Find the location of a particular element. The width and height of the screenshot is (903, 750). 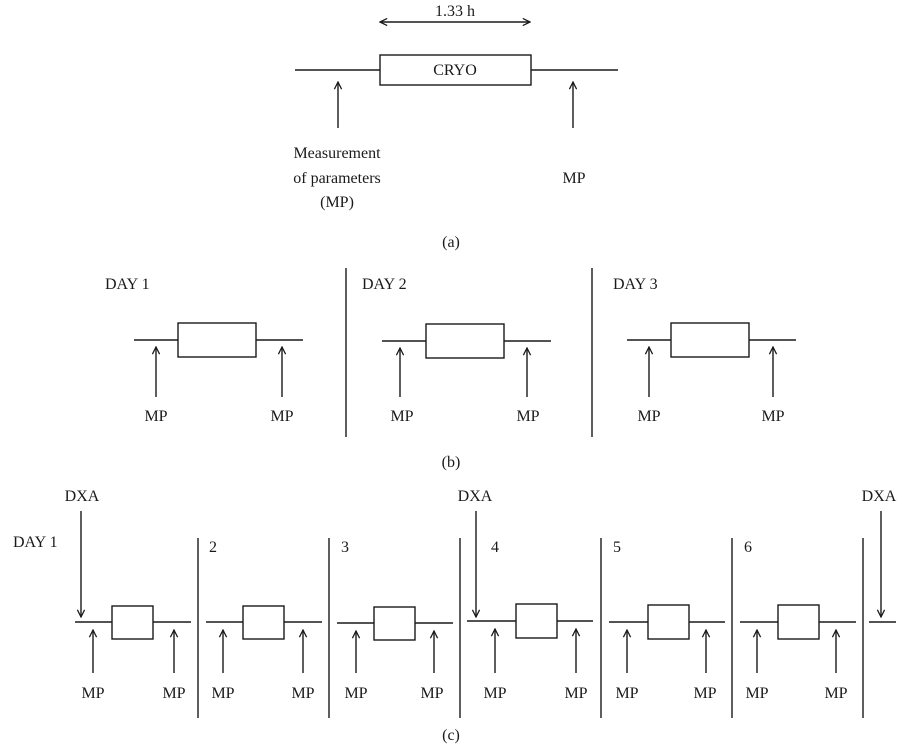

day-label-c-2: 2 is located at coordinates (213, 547).